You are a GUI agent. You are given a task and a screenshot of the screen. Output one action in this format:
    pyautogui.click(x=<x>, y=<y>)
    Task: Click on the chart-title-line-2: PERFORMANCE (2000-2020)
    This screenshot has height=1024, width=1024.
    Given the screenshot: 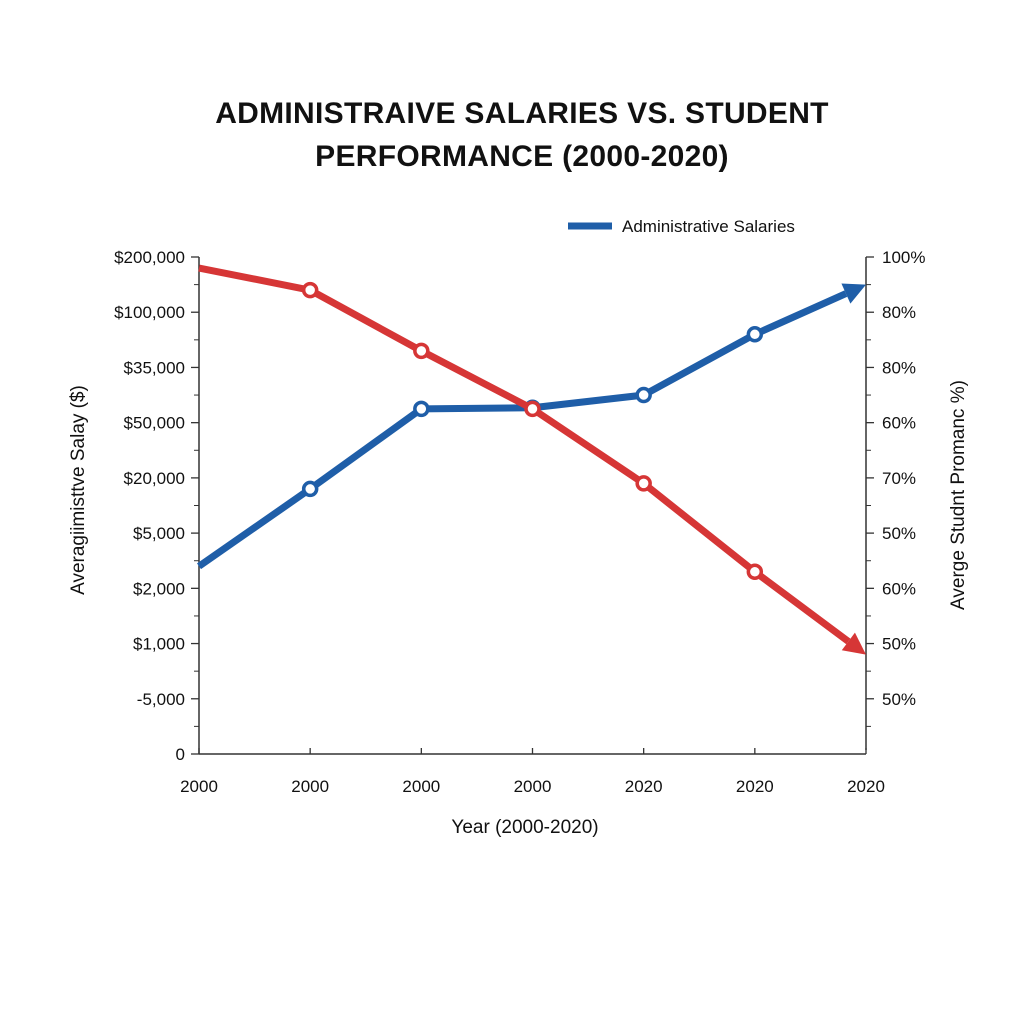 What is the action you would take?
    pyautogui.click(x=522, y=156)
    